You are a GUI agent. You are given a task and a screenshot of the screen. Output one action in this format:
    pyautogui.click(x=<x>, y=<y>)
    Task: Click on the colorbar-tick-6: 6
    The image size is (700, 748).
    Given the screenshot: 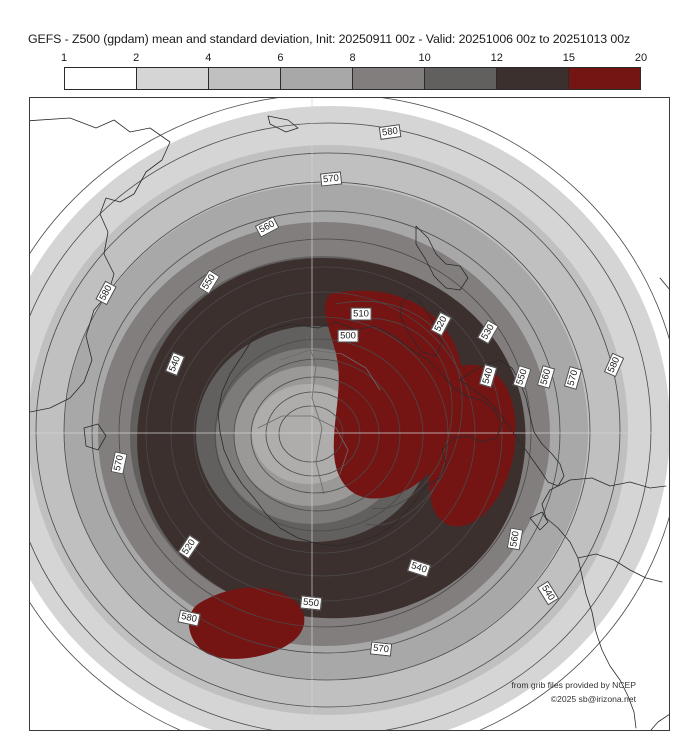 What is the action you would take?
    pyautogui.click(x=280, y=58)
    